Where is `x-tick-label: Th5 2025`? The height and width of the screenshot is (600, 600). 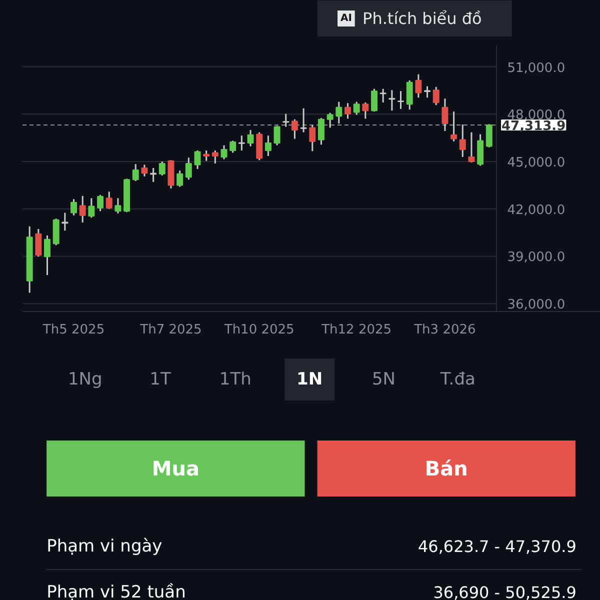 x-tick-label: Th5 2025 is located at coordinates (73, 330).